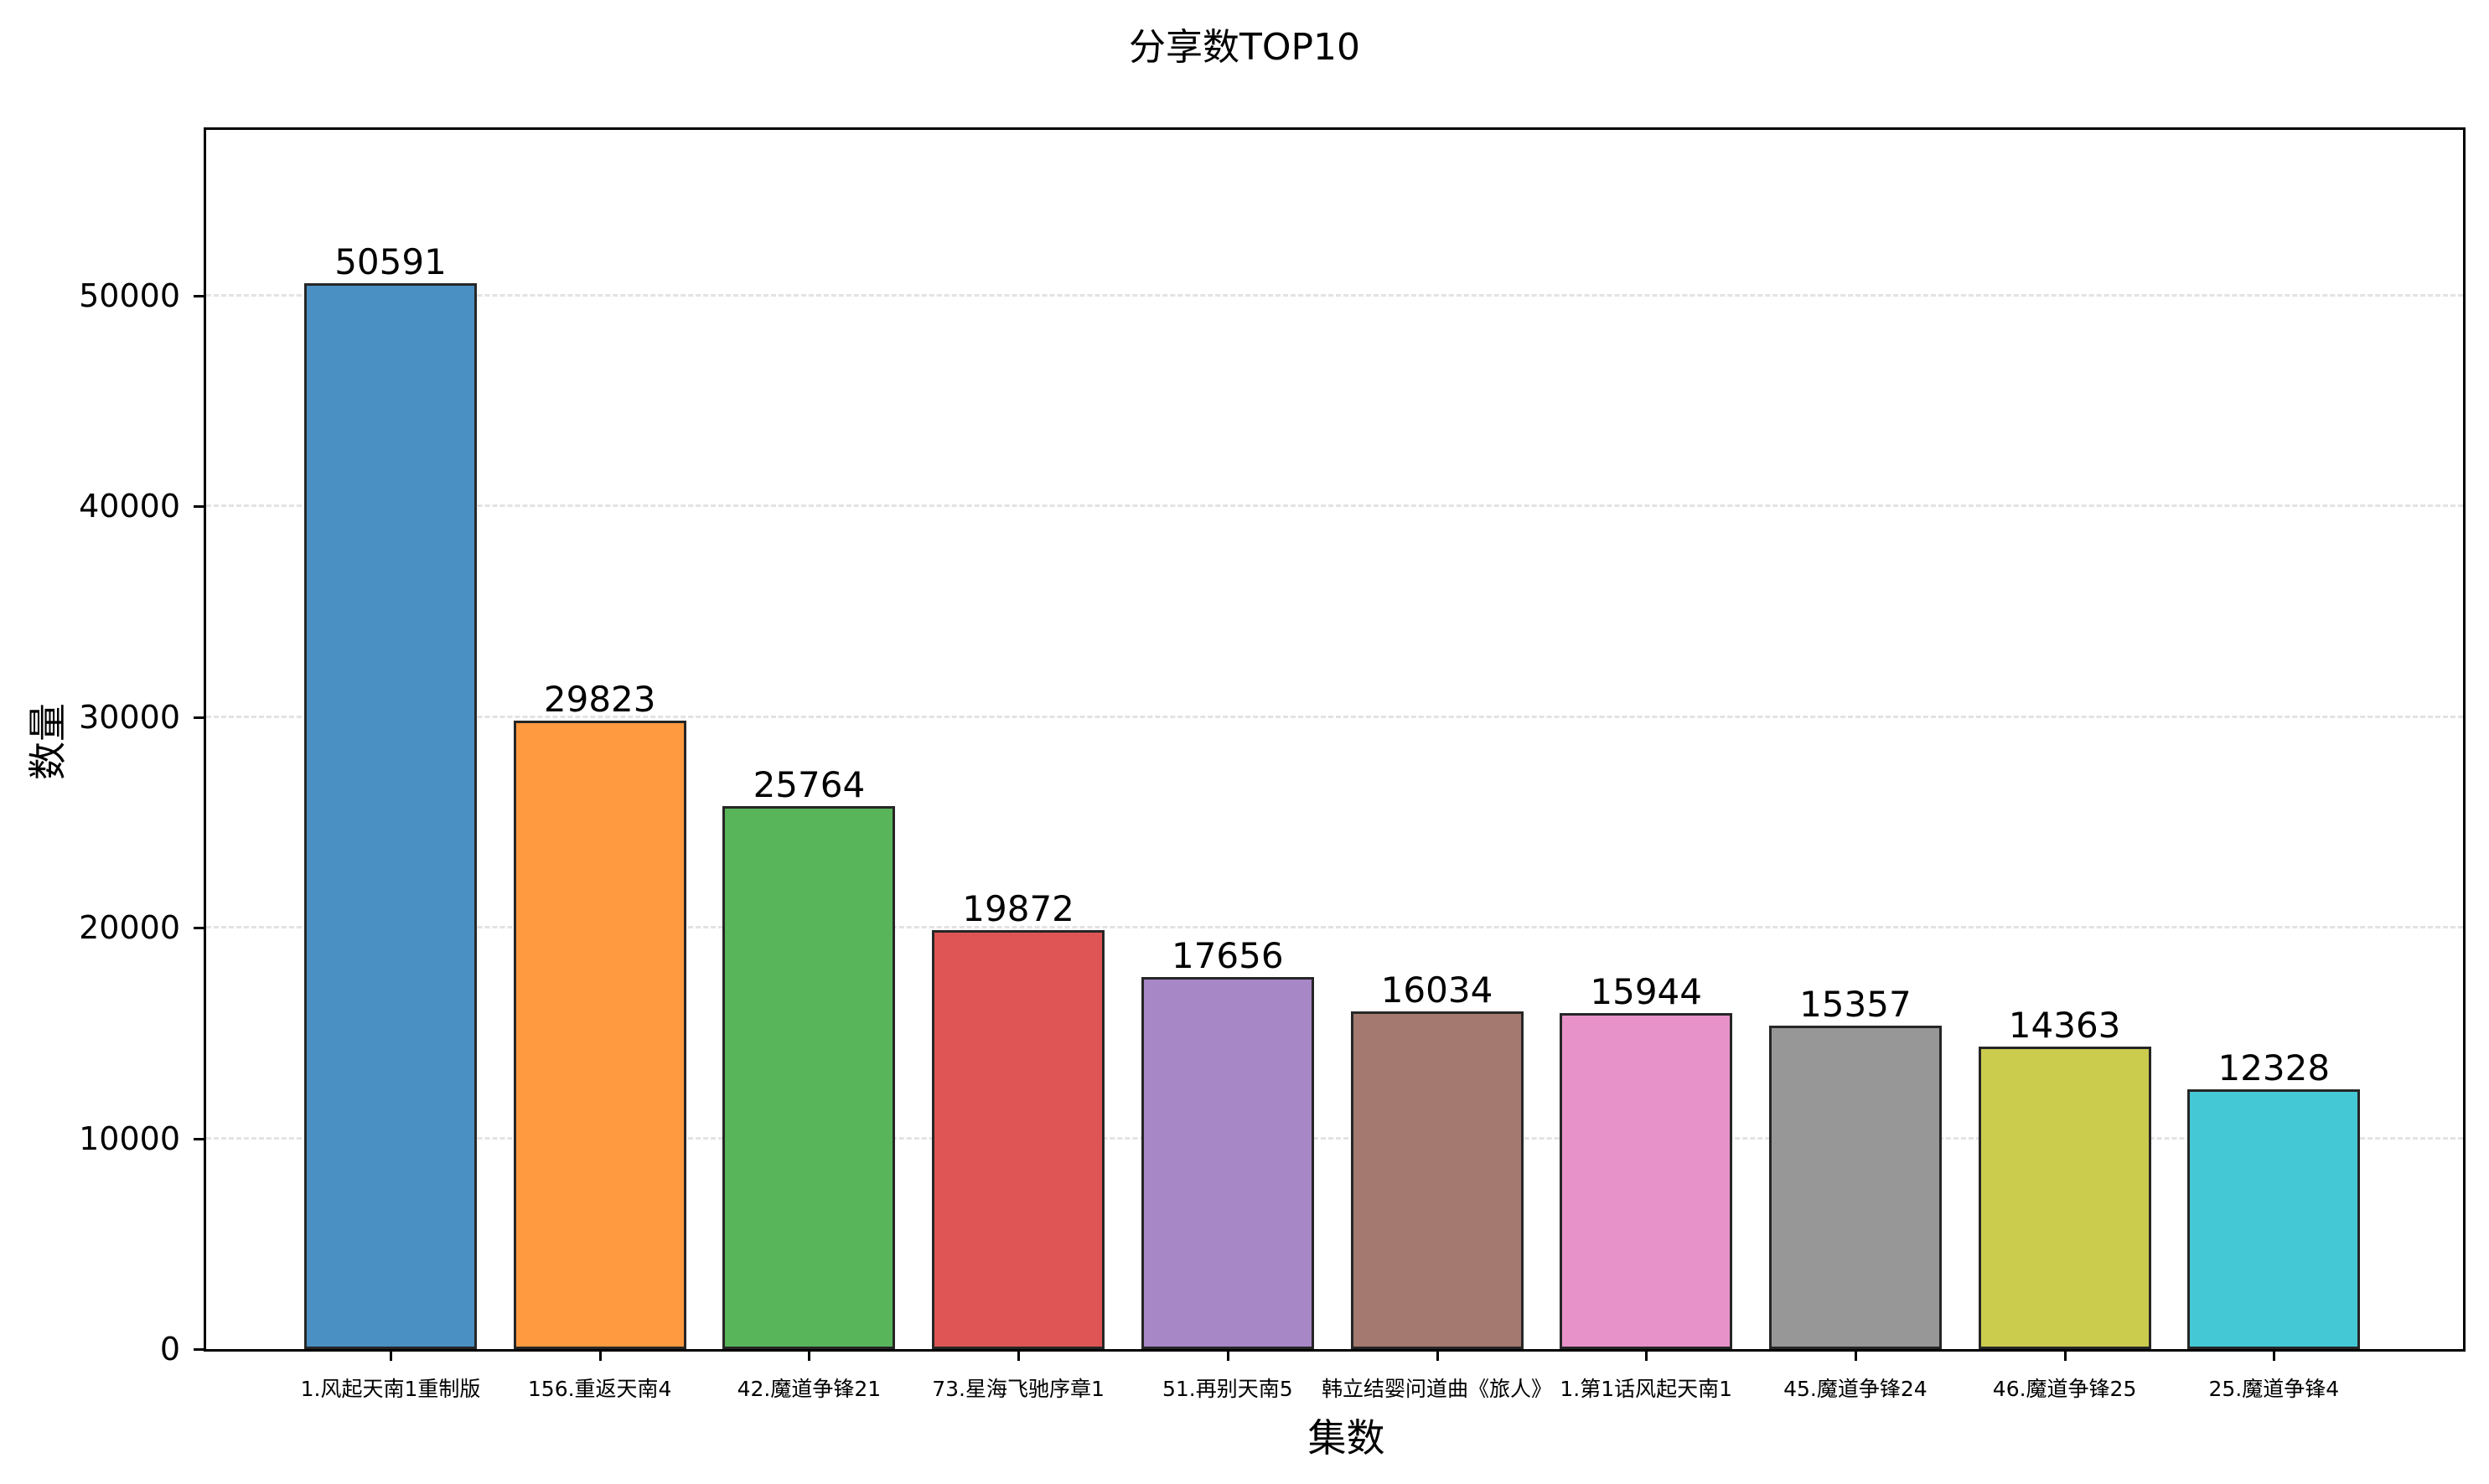  What do you see at coordinates (130, 507) in the screenshot?
I see `y-tick-label: 40000` at bounding box center [130, 507].